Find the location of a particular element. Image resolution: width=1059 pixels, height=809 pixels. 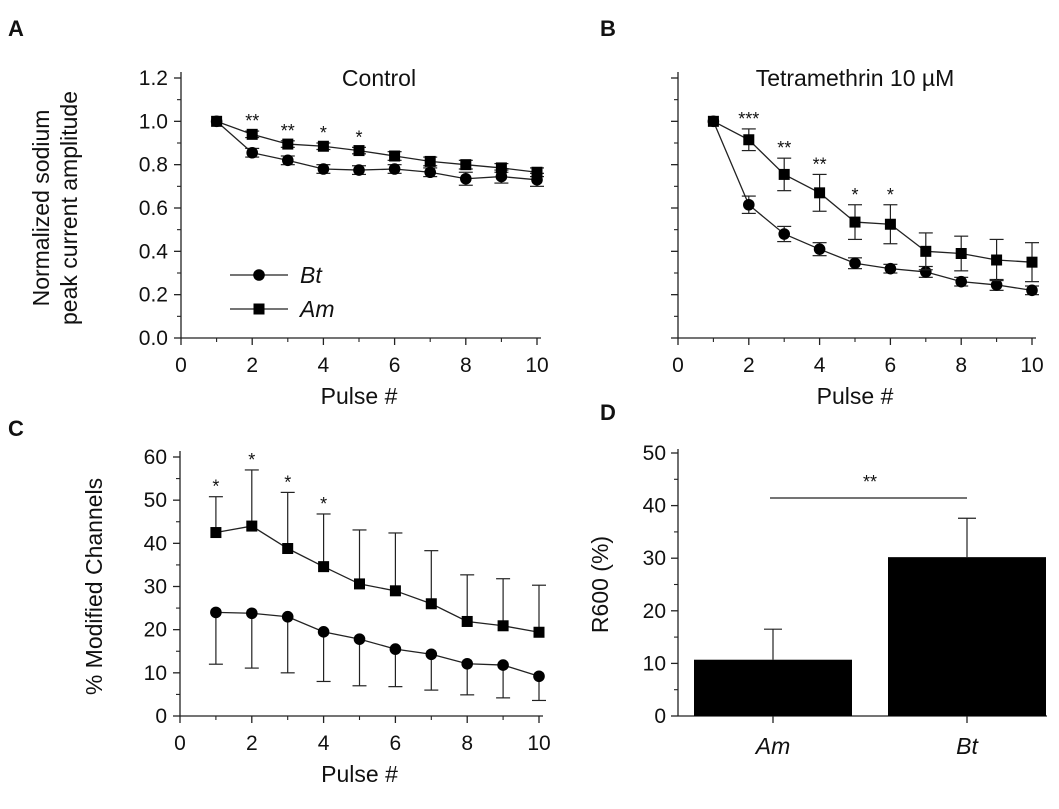

y-tick-label-D: 10 is located at coordinates (654, 663).